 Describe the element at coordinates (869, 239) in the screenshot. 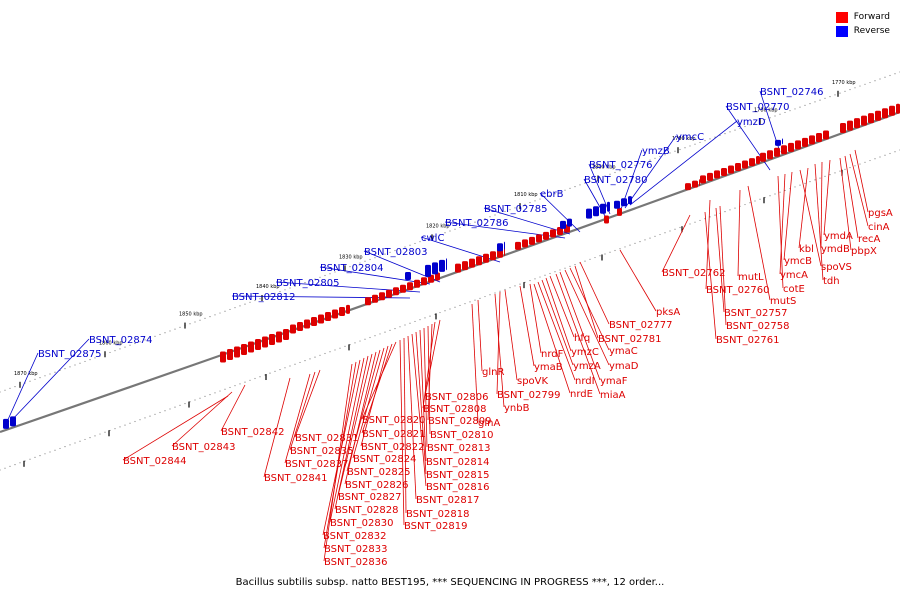

I see `gene-label: recA` at that location.